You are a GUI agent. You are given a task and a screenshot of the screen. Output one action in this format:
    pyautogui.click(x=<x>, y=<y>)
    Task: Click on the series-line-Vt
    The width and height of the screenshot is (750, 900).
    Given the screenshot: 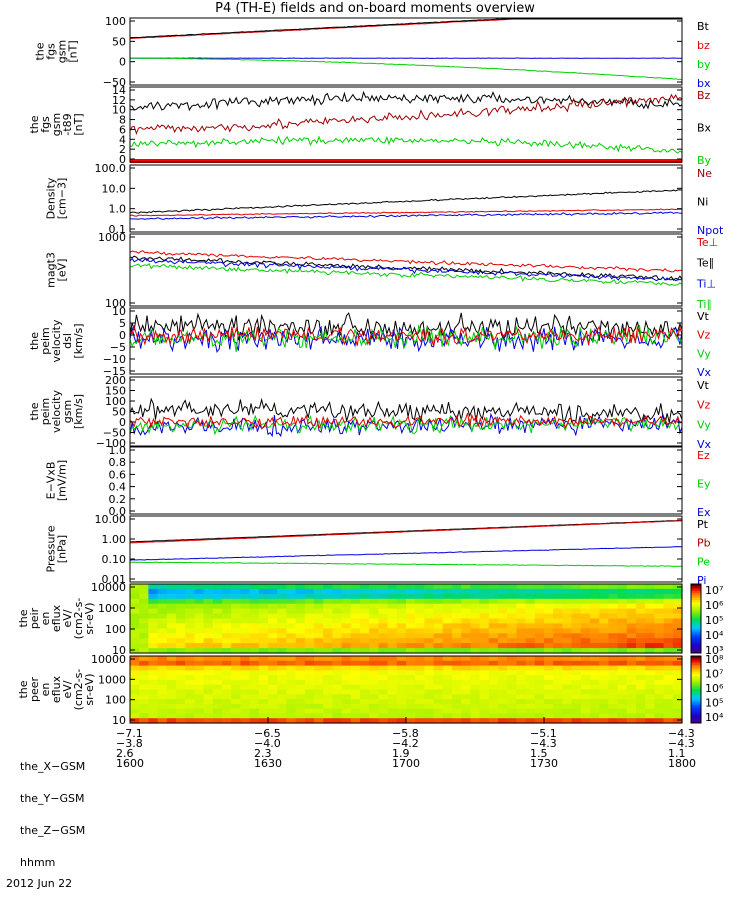 What is the action you would take?
    pyautogui.click(x=406, y=411)
    